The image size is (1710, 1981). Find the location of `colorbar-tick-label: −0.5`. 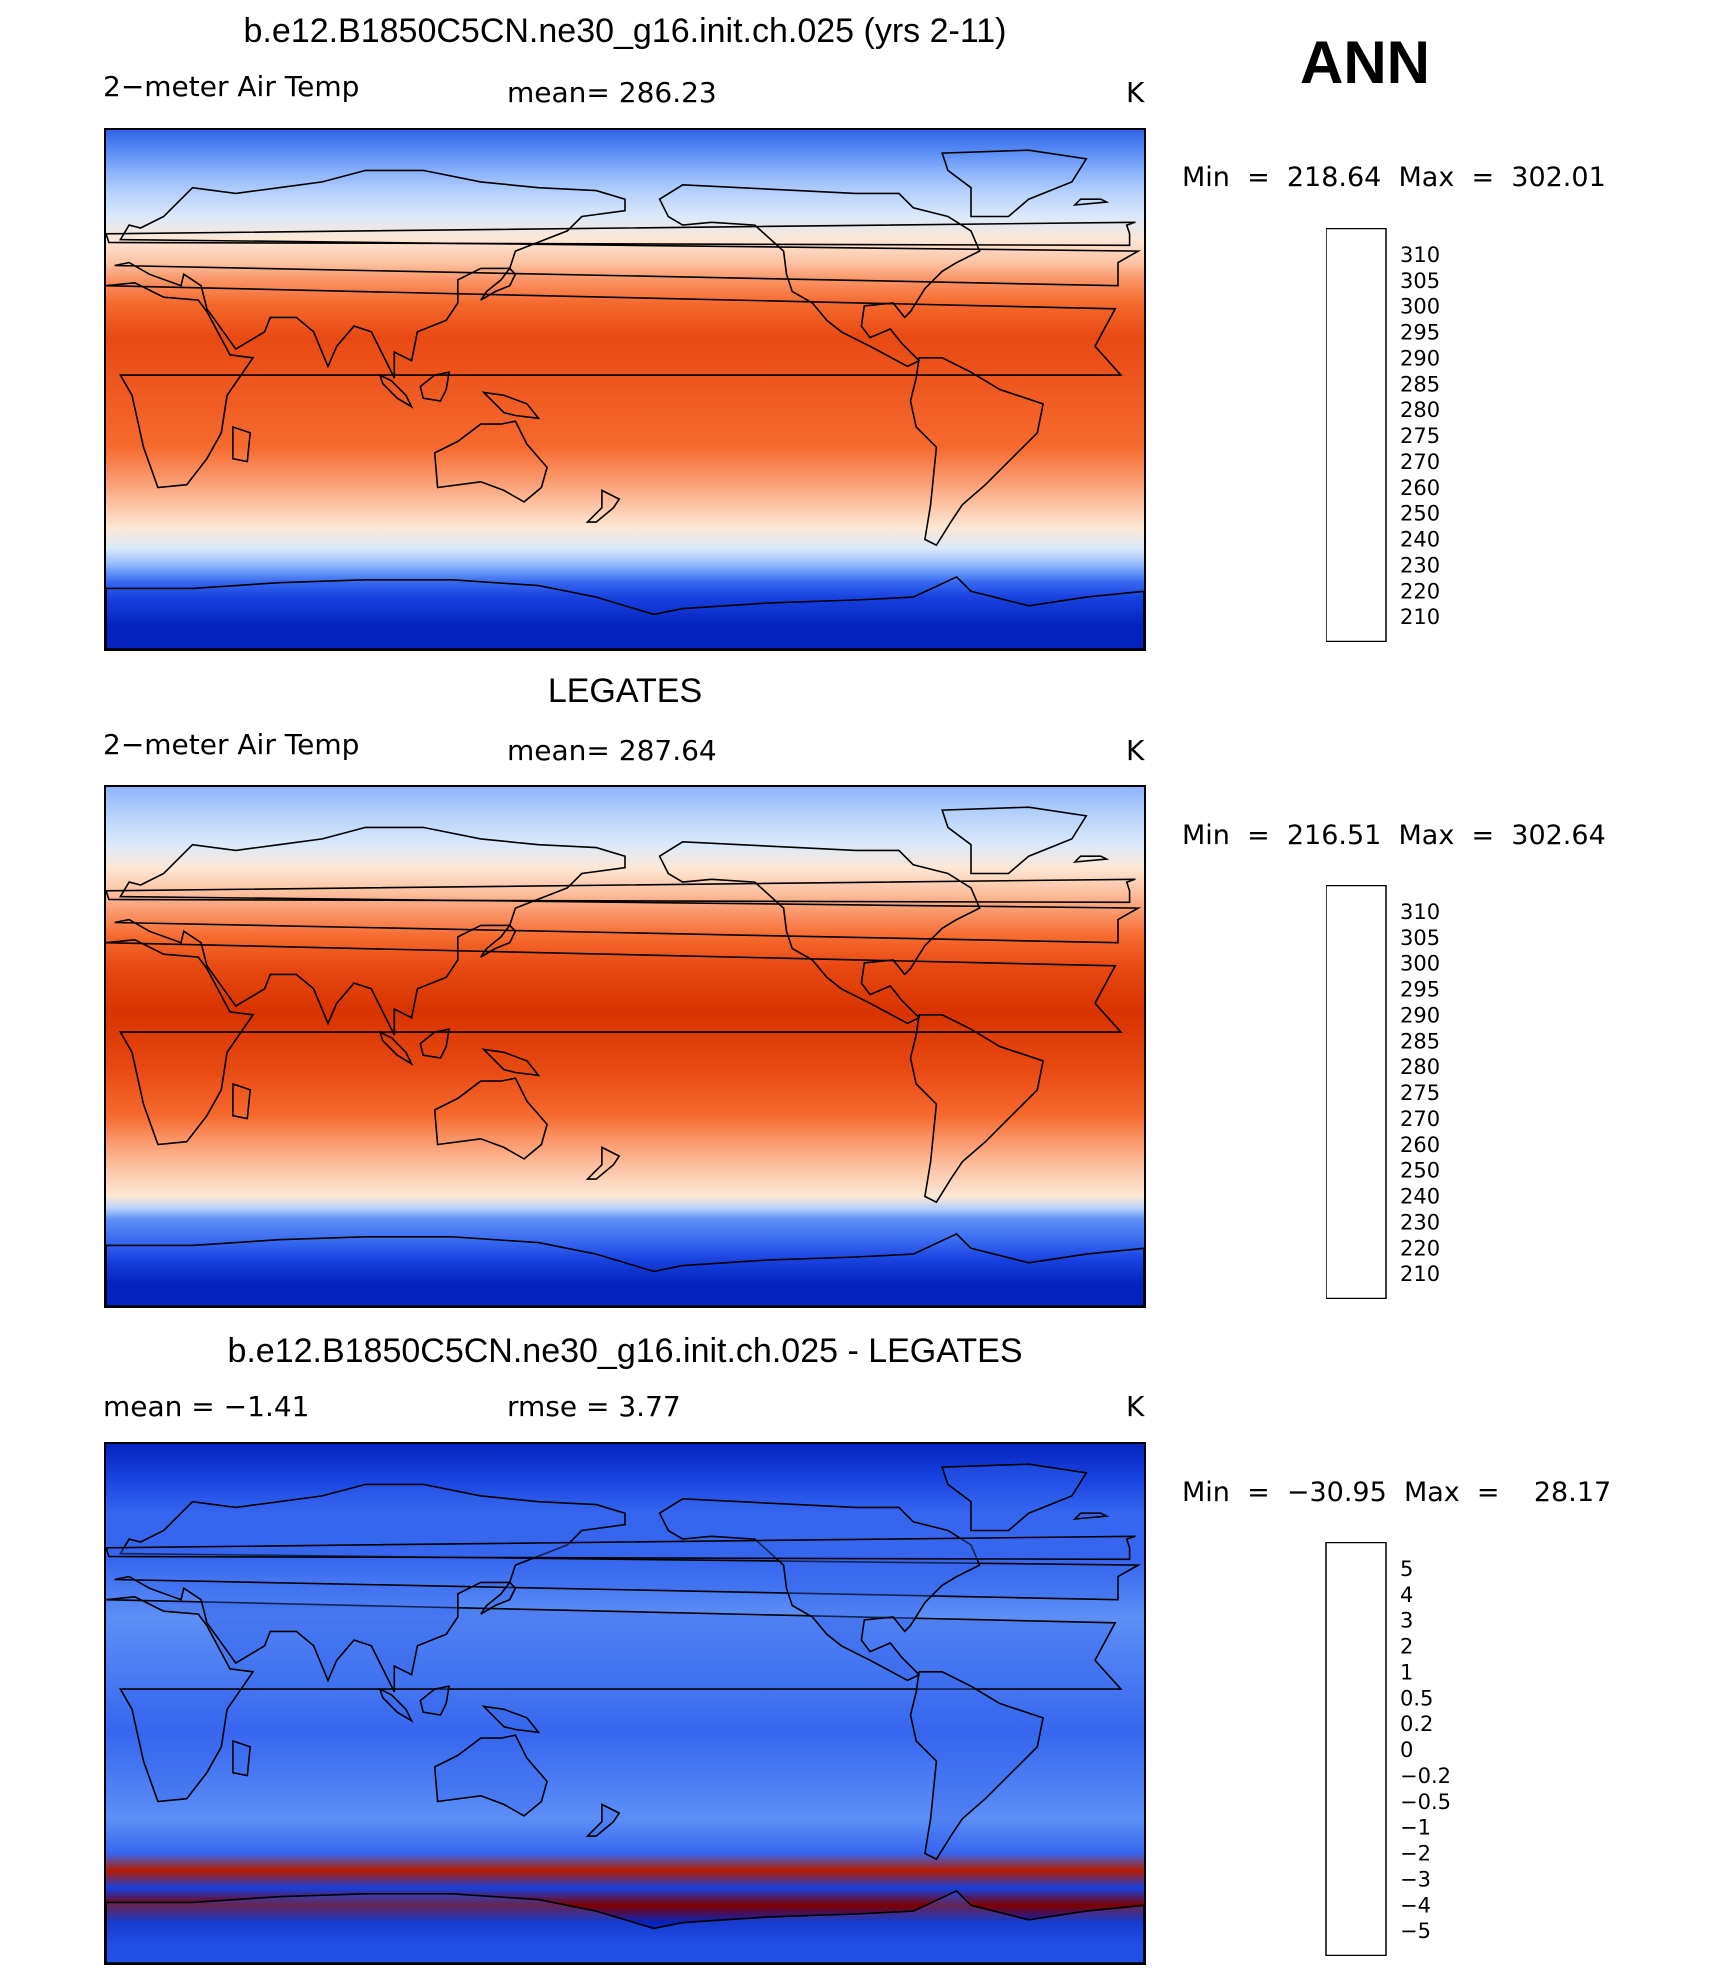

colorbar-tick-label: −0.5 is located at coordinates (1425, 1802).